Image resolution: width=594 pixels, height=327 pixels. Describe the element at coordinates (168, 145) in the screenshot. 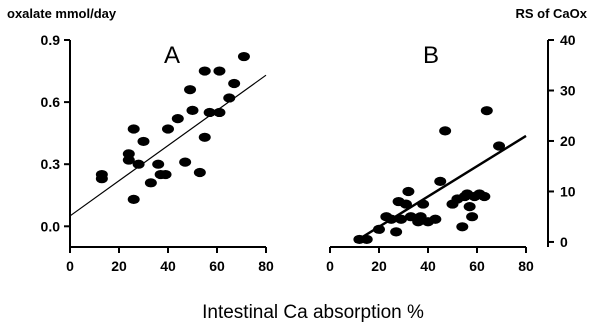

I see `regression-line-a` at that location.